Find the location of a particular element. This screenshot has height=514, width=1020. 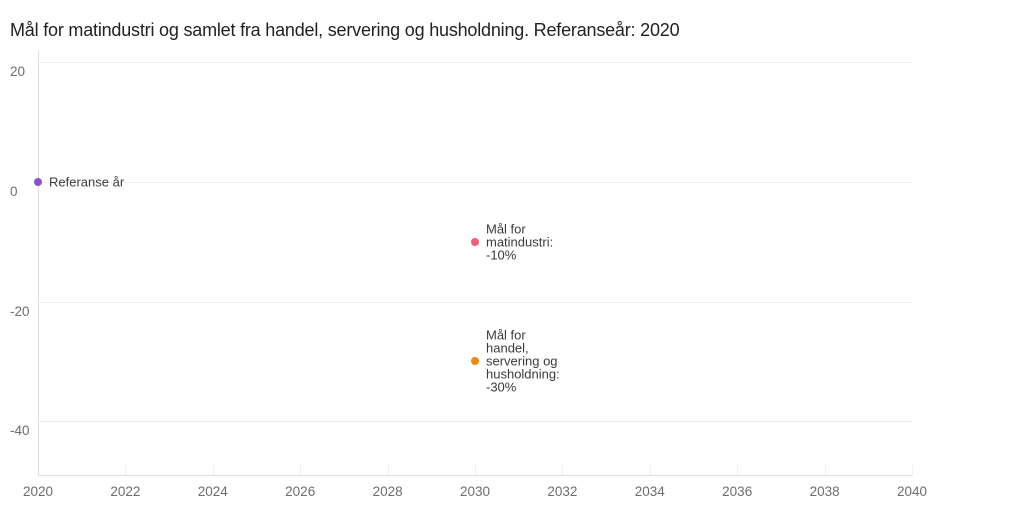

x-tick-label: 2028 is located at coordinates (387, 491).